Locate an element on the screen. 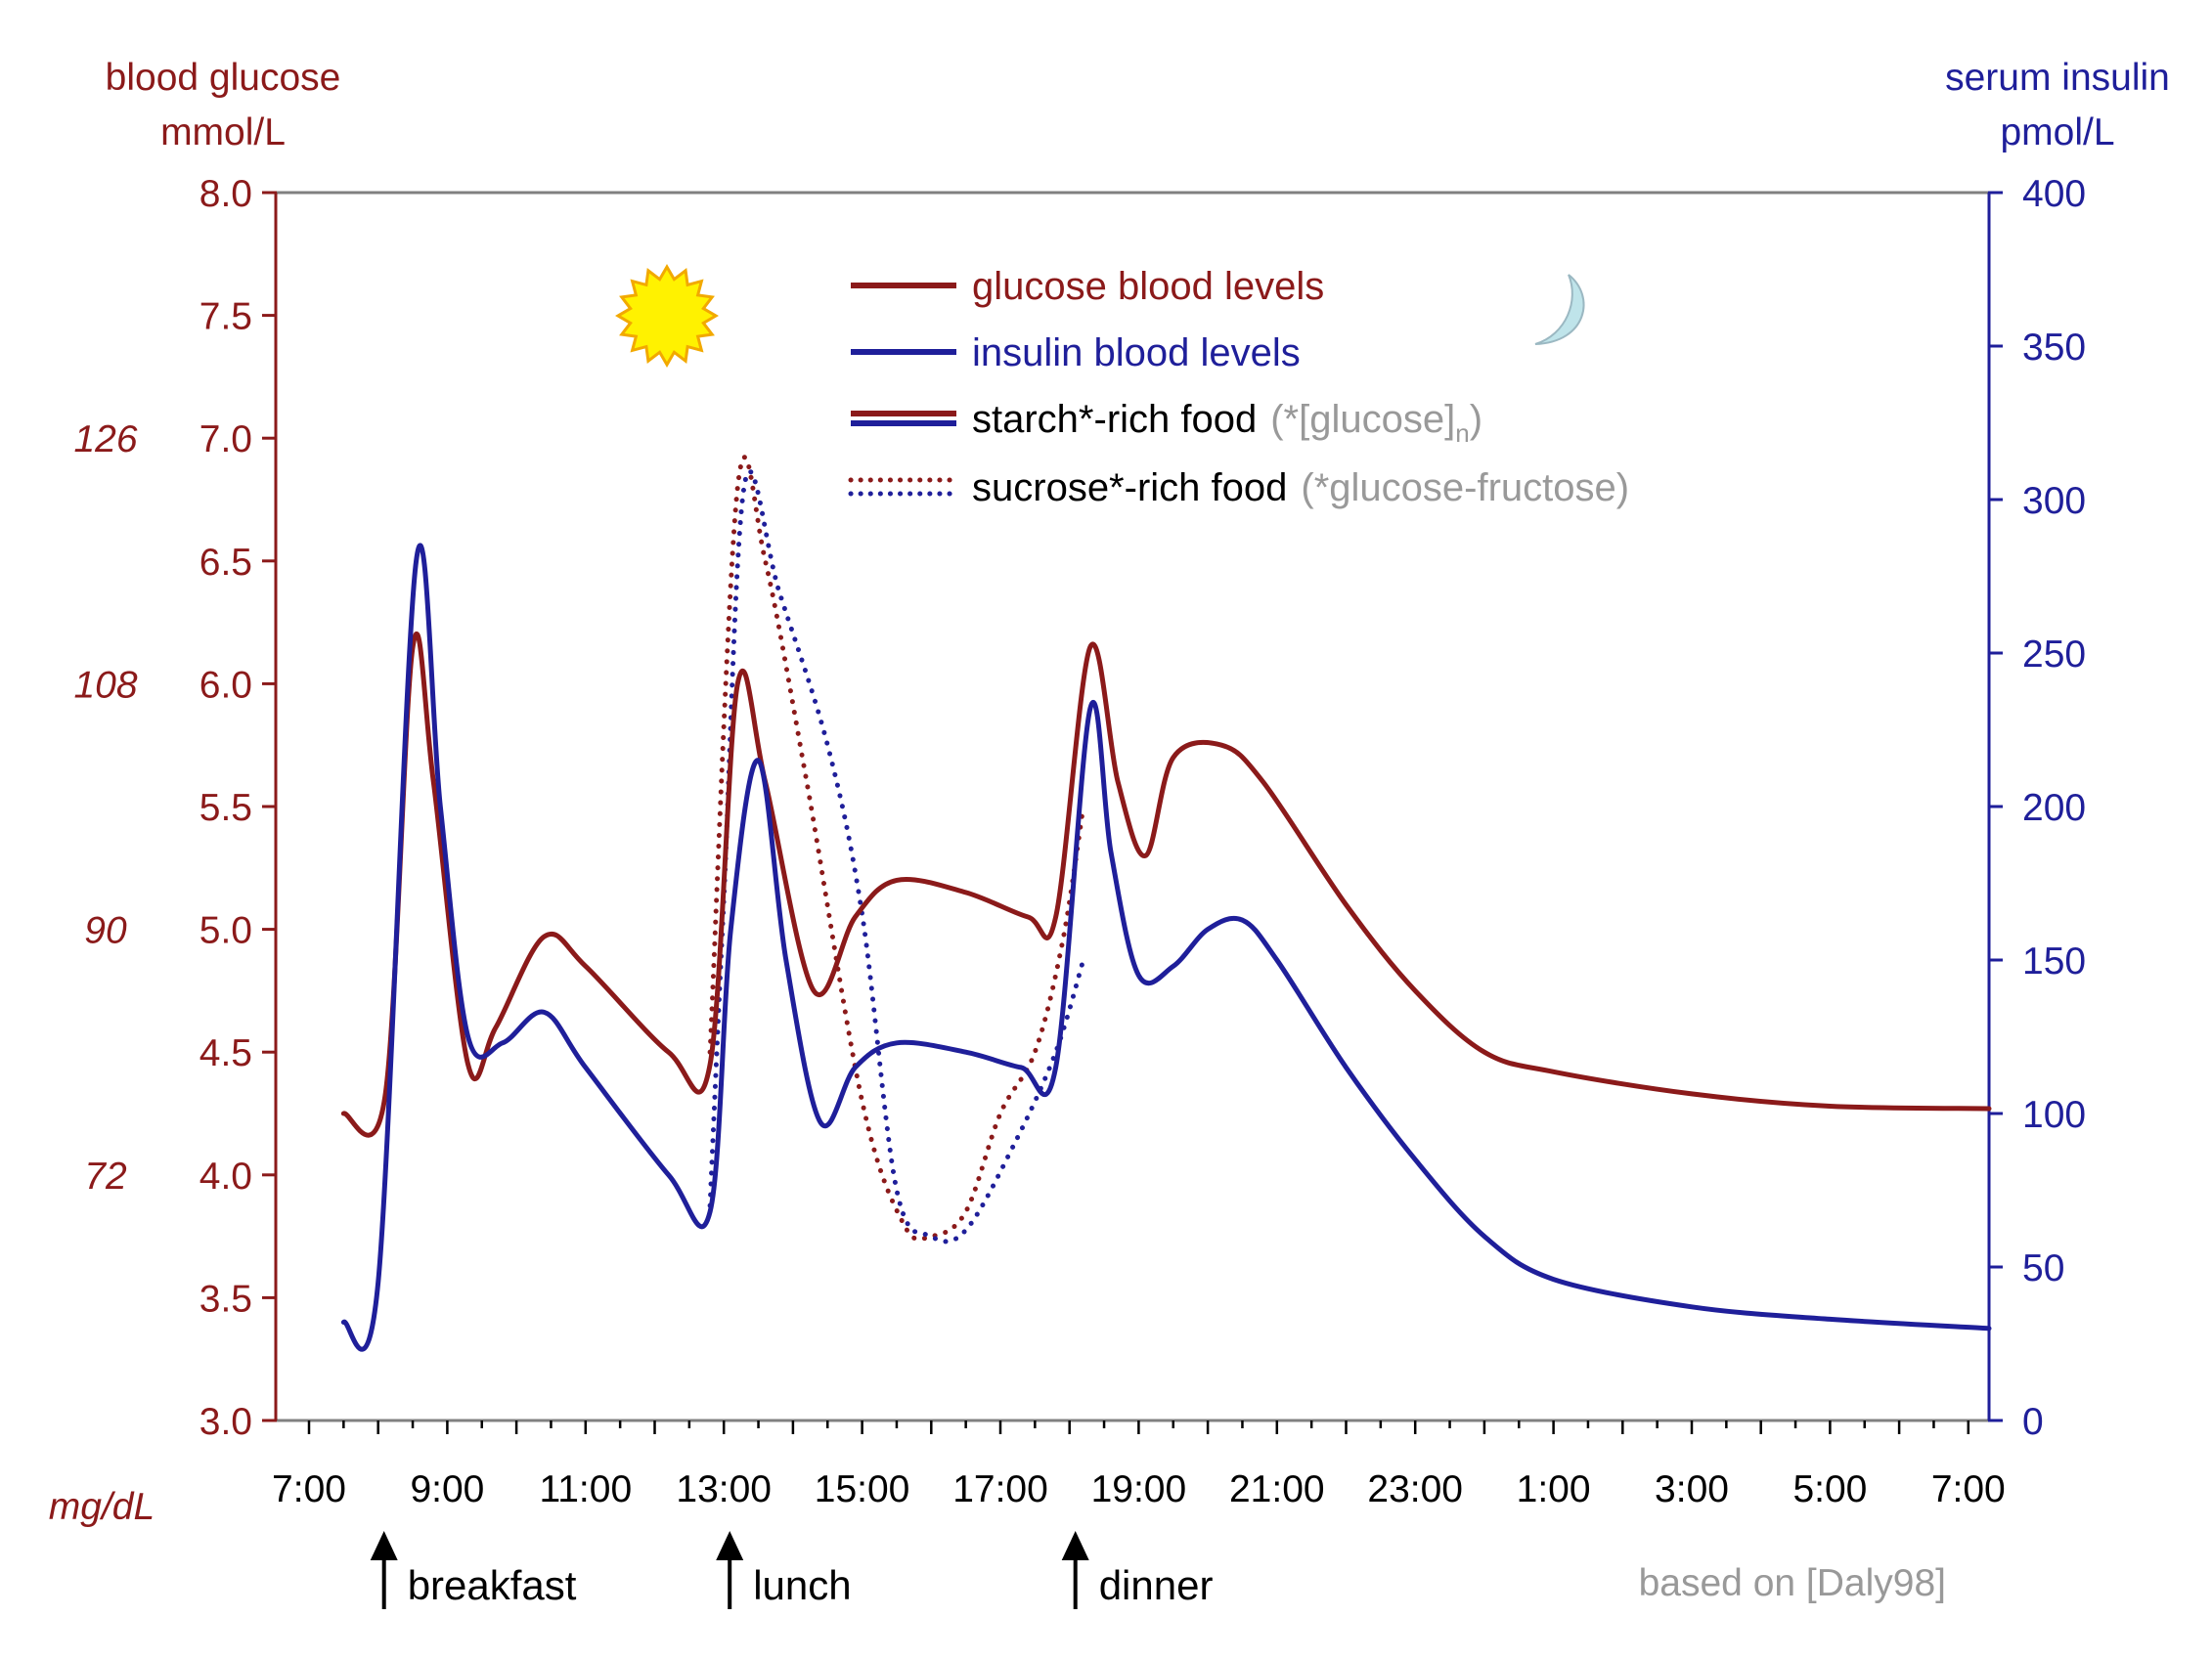 Image resolution: width=2212 pixels, height=1660 pixels. left-axis-title-1: blood glucose is located at coordinates (223, 78).